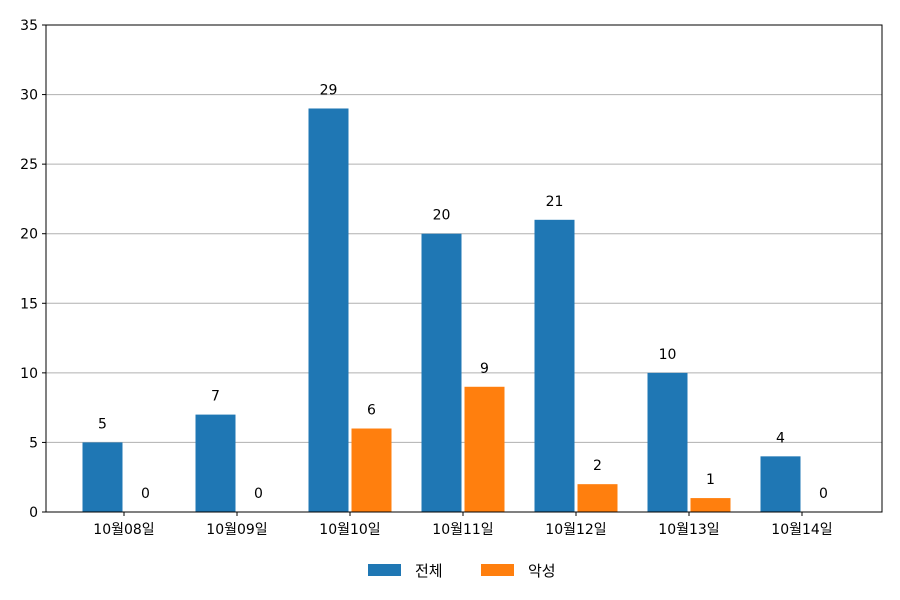 The width and height of the screenshot is (900, 600). What do you see at coordinates (215, 397) in the screenshot?
I see `data-label: 7` at bounding box center [215, 397].